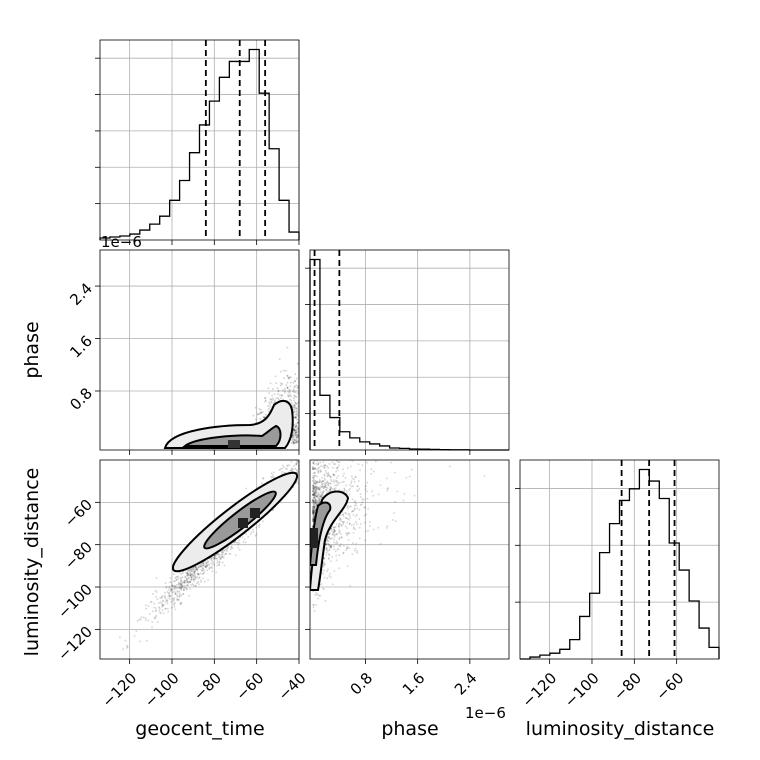 The height and width of the screenshot is (760, 760). I want to click on panel-luminosity-distance-hist: −120 −100 −80 −60, so click(617, 585).